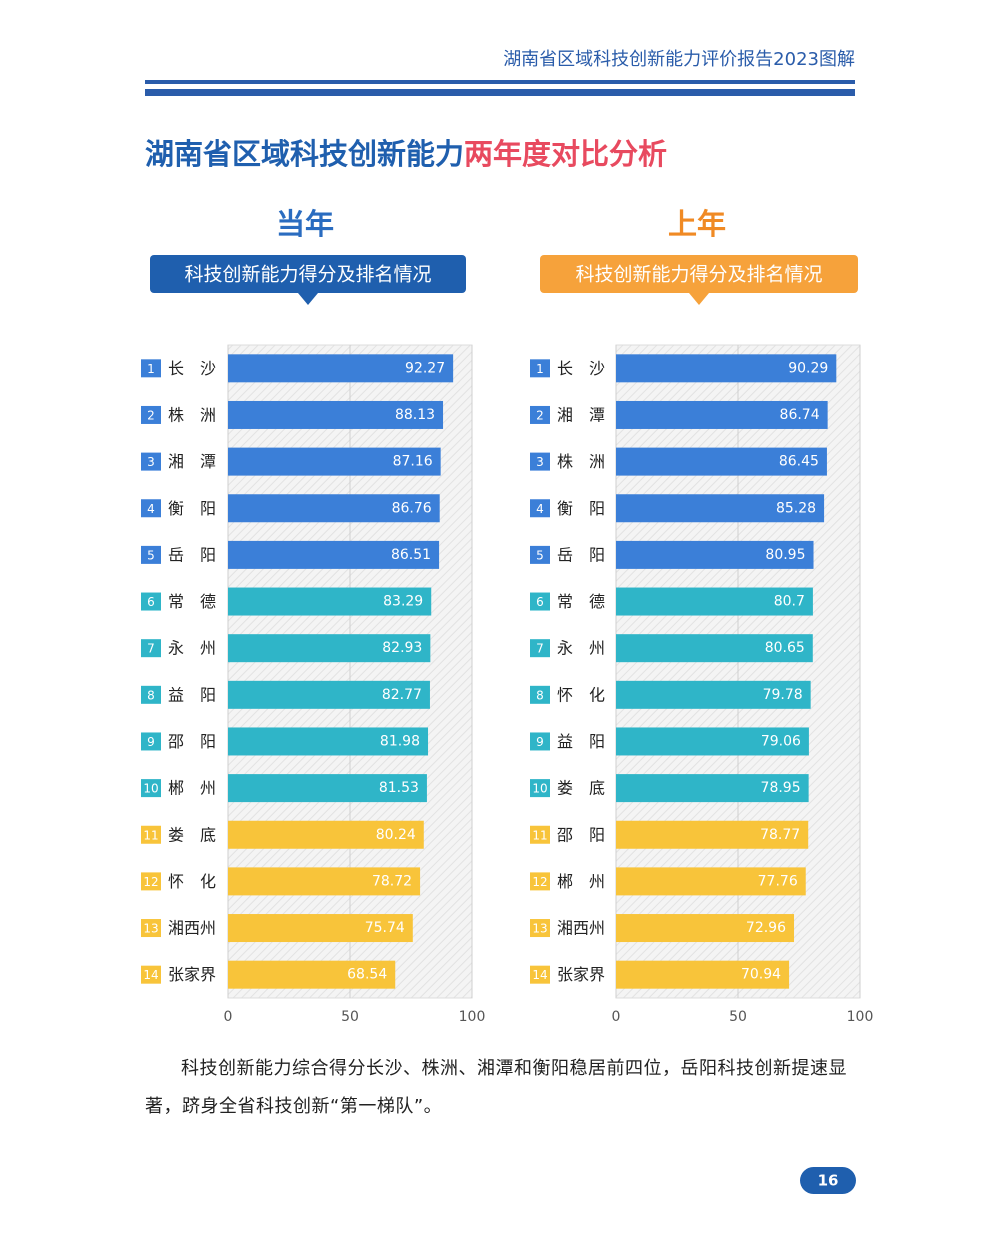 This screenshot has width=1000, height=1235. I want to click on value-label: 81.98, so click(400, 741).